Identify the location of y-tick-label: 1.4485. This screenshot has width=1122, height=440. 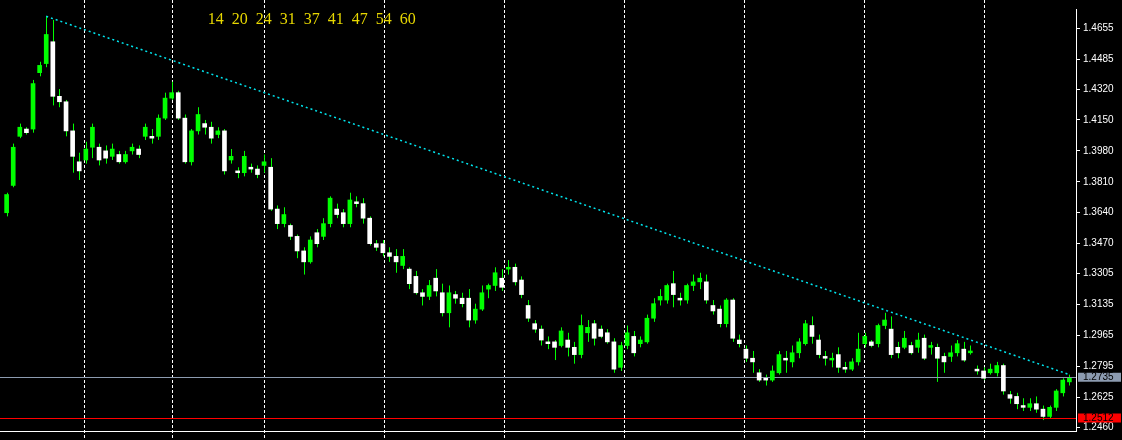
(1099, 58).